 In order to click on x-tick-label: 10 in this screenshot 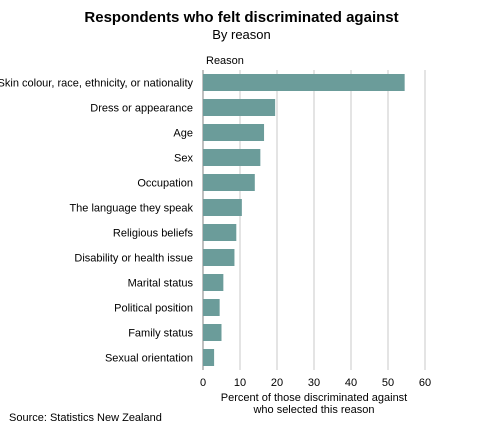, I will do `click(240, 383)`.